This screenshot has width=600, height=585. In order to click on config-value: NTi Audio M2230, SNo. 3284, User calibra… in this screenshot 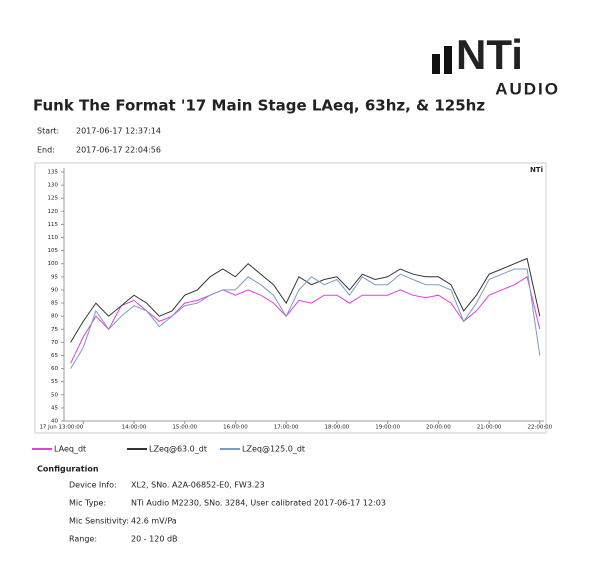, I will do `click(258, 503)`.